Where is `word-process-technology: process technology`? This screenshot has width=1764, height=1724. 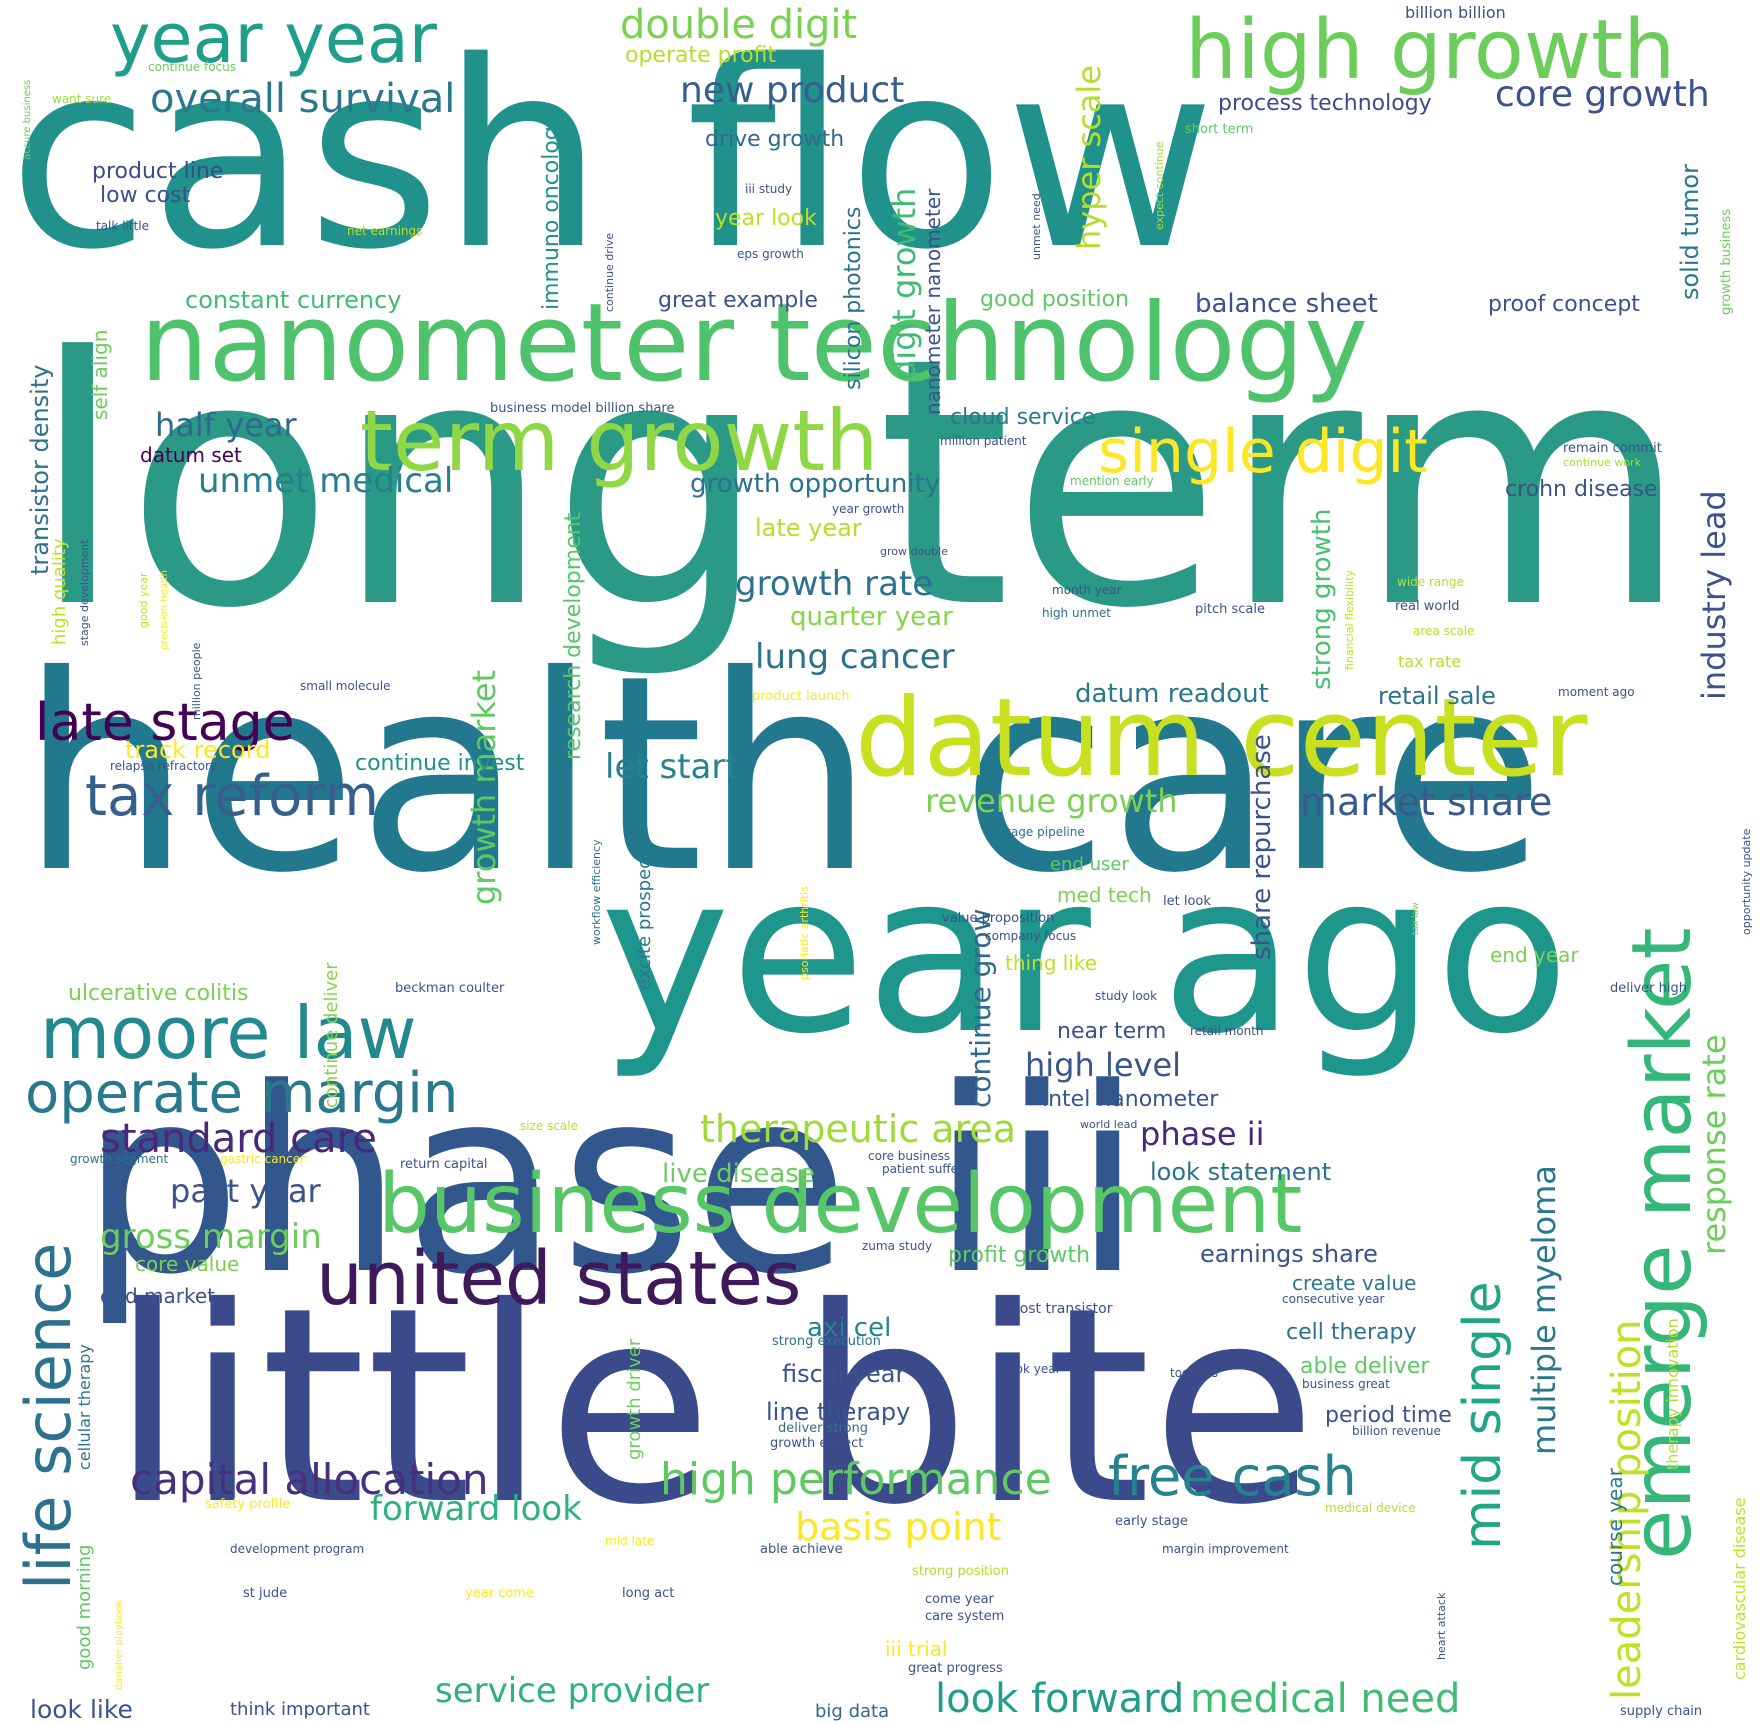 word-process-technology: process technology is located at coordinates (1325, 103).